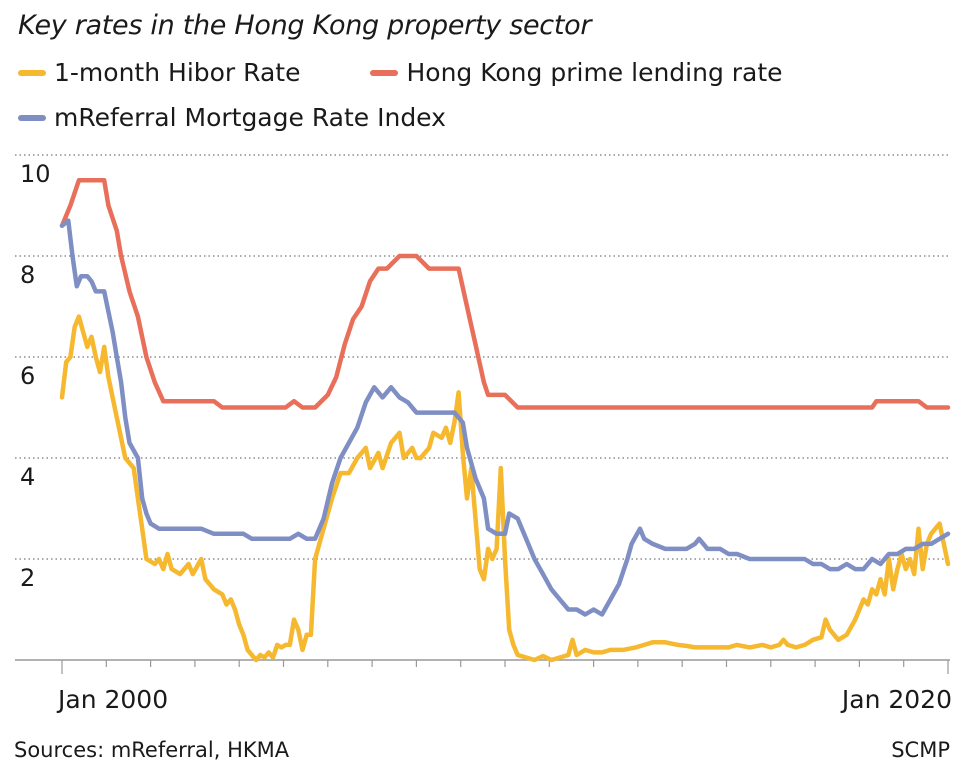 The height and width of the screenshot is (774, 972). I want to click on legend-label-hibor: 1-month Hibor Rate, so click(177, 72).